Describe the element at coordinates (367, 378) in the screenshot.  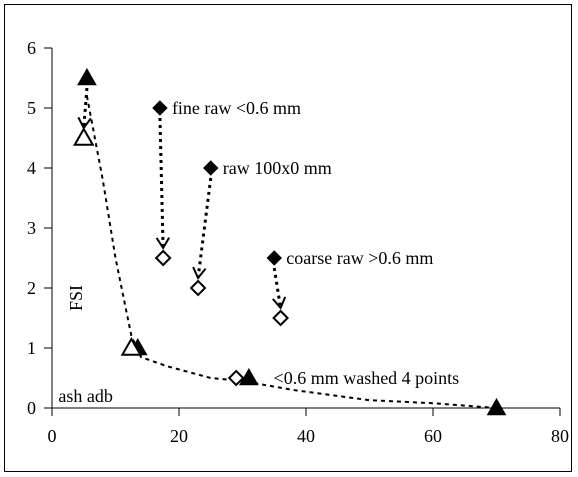
I see `annotation-label: <0.6 mm washed 4 points` at that location.